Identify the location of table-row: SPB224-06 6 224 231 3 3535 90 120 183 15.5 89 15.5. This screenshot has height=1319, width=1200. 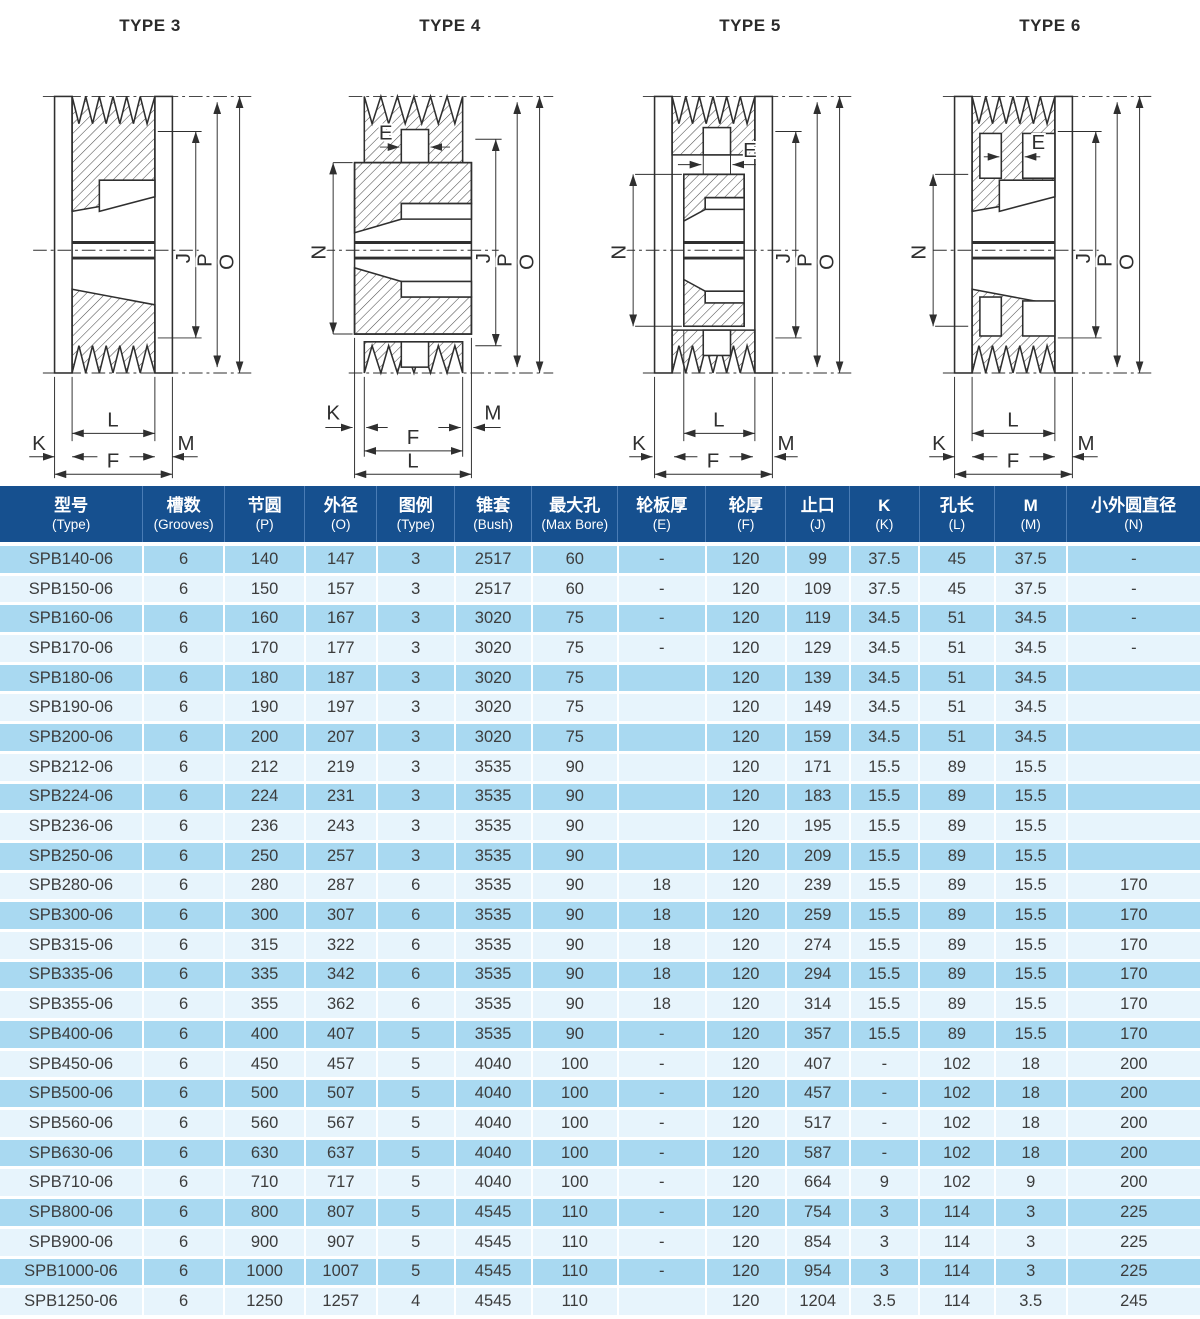
(600, 798).